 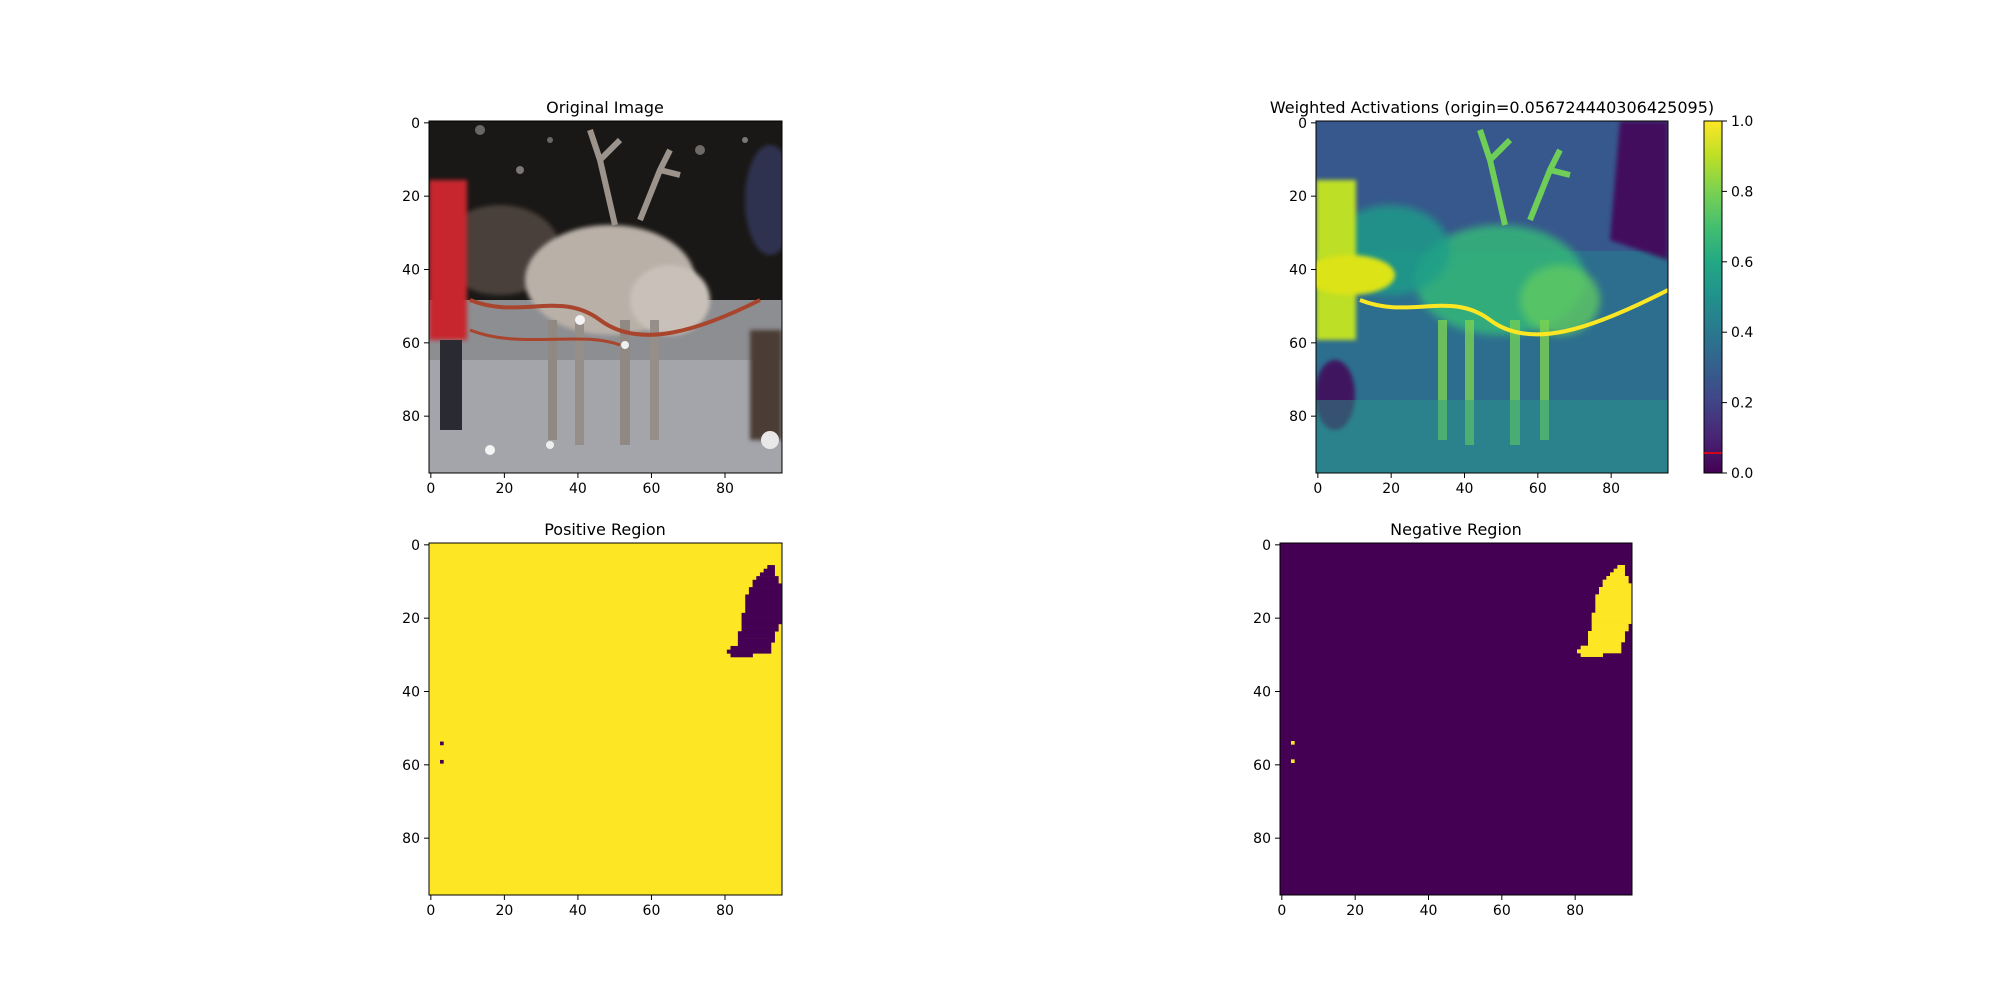 What do you see at coordinates (1742, 404) in the screenshot?
I see `colorbar-tick-label: 0.2` at bounding box center [1742, 404].